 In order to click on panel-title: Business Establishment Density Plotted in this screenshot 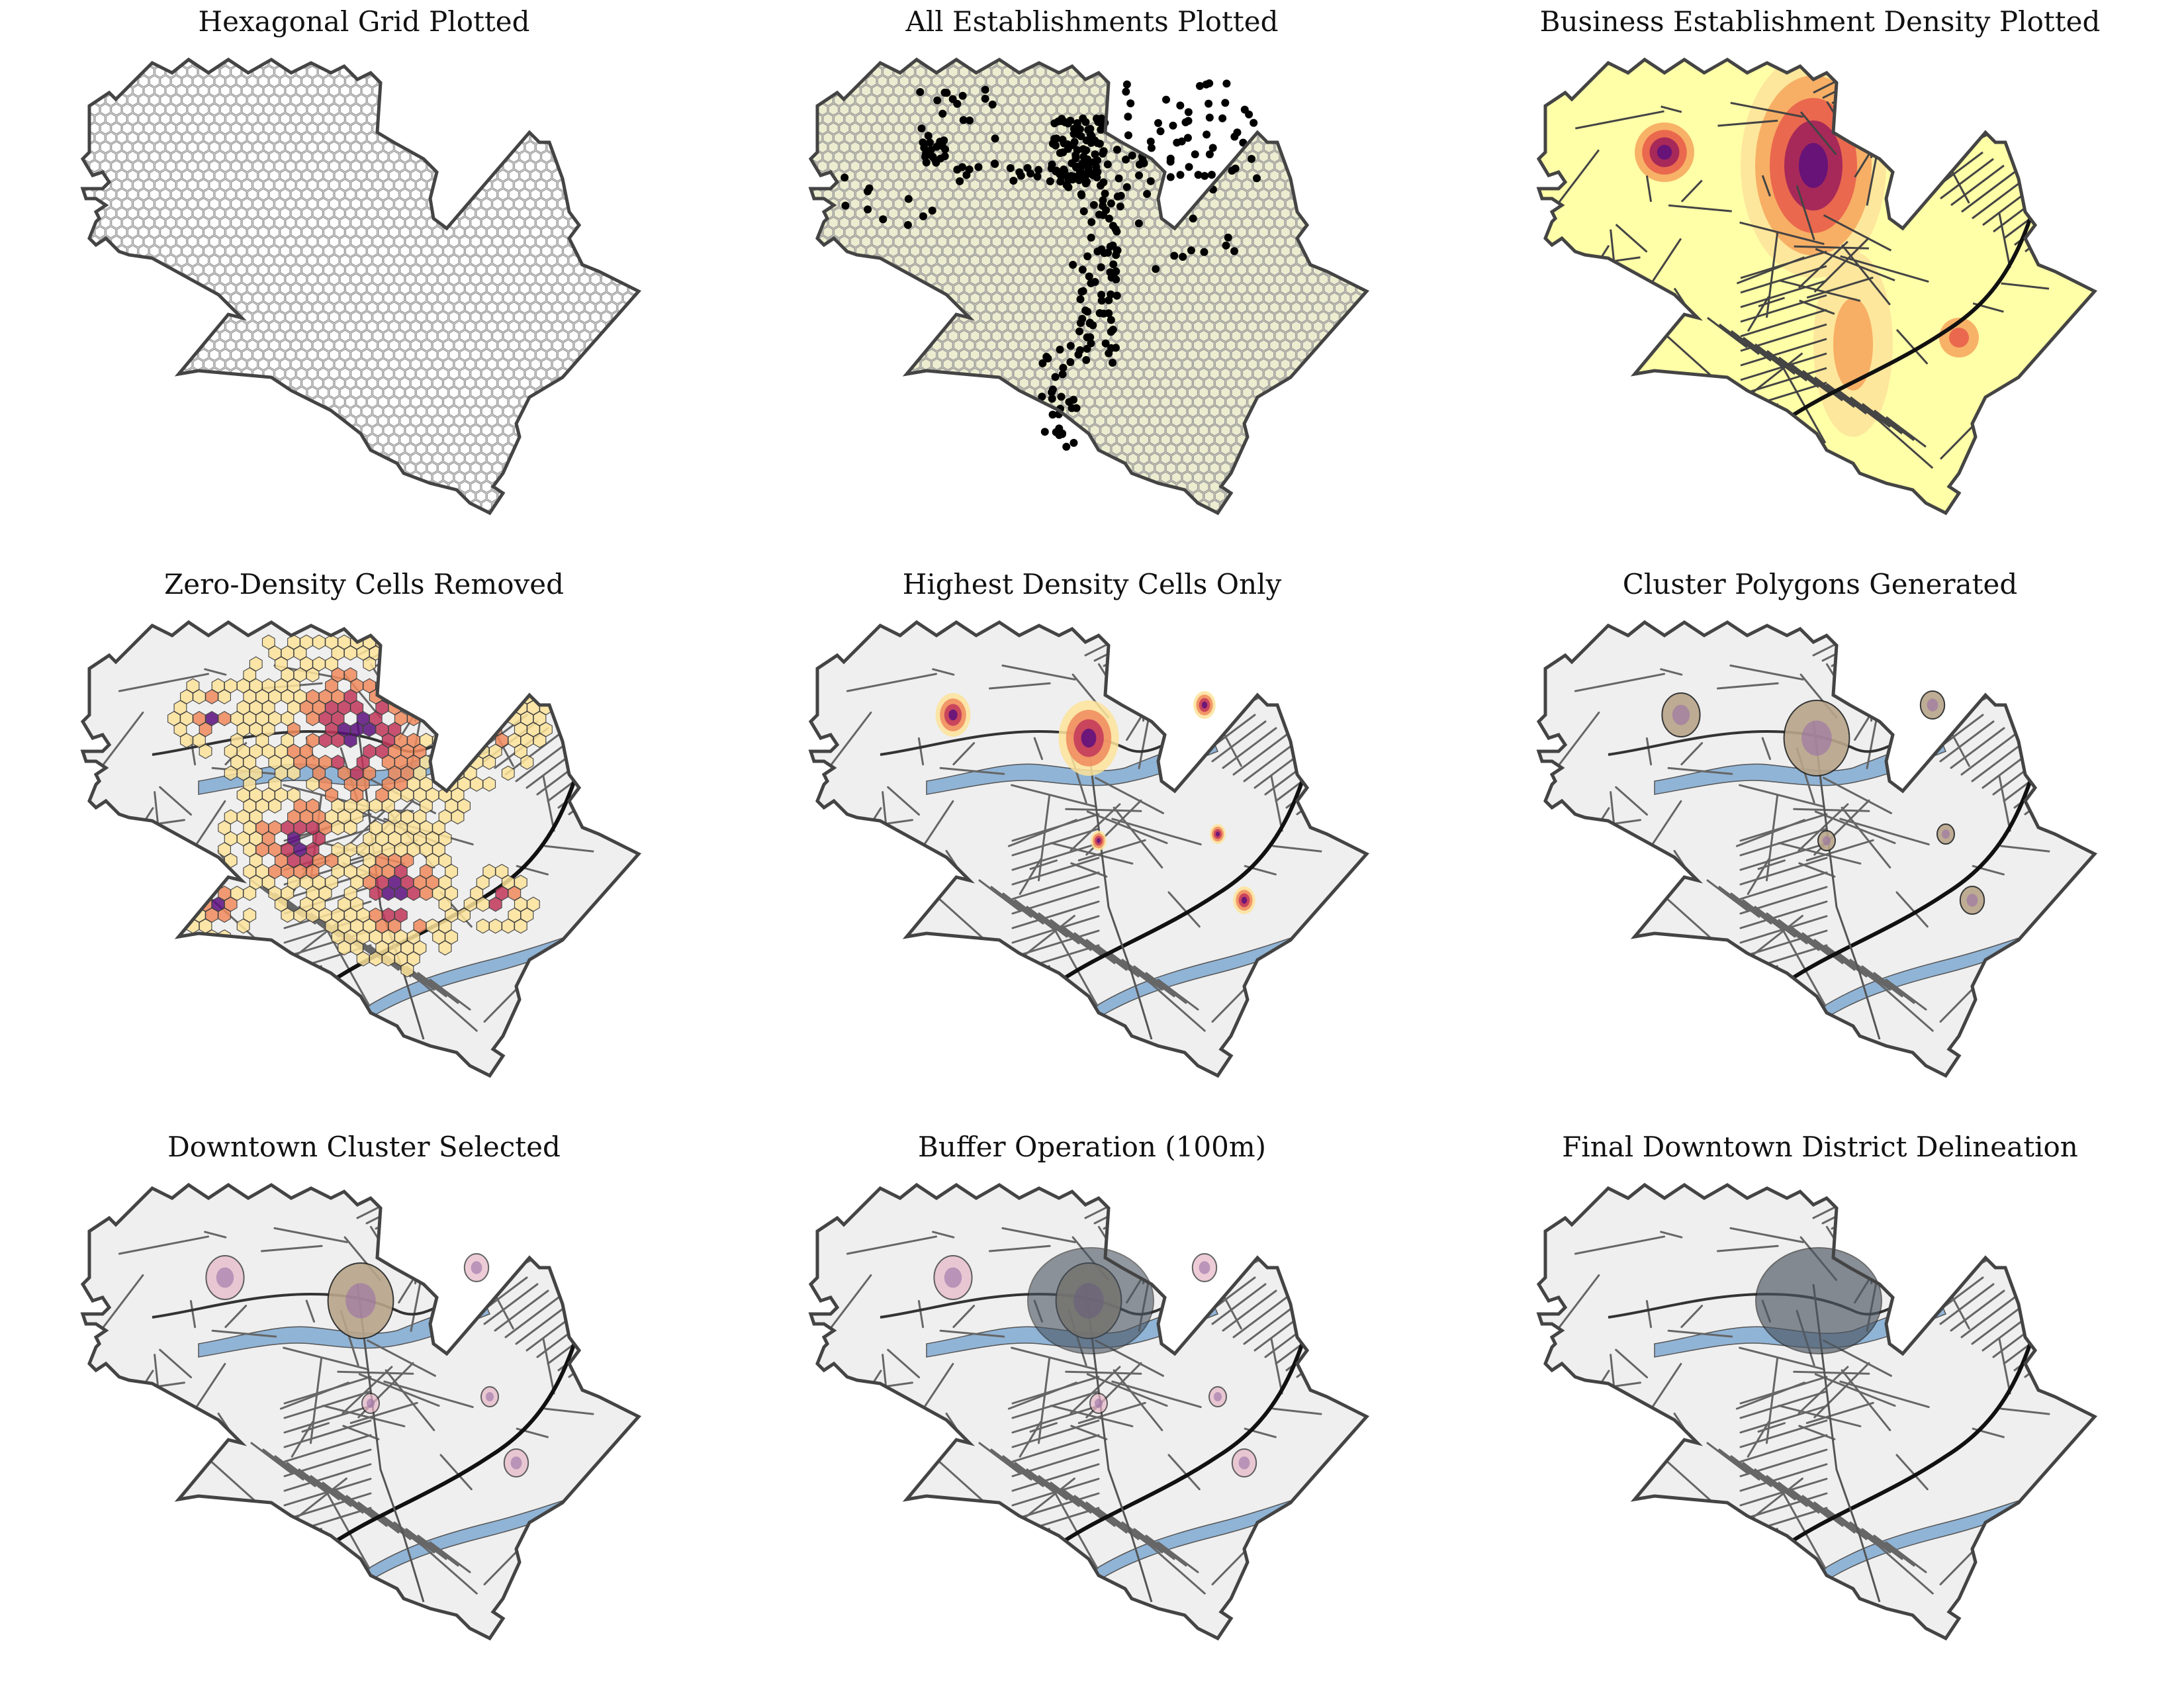, I will do `click(1820, 21)`.